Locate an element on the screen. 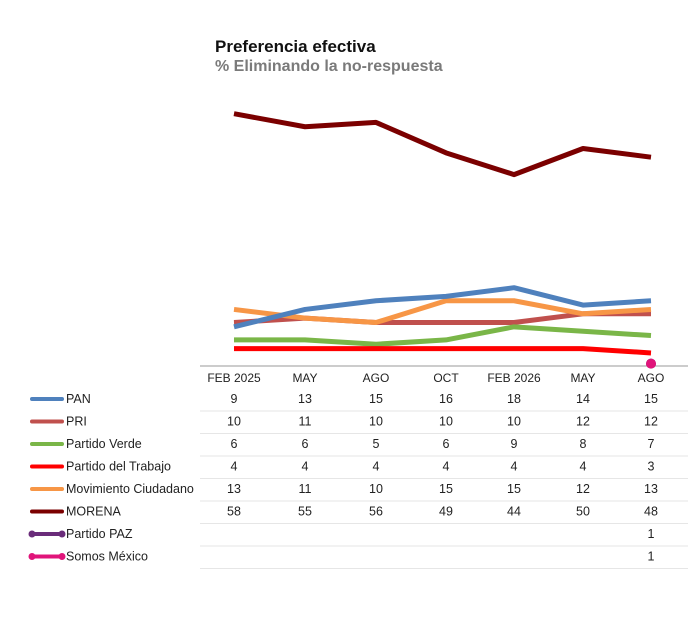 This screenshot has width=700, height=620. legend-label: Partido PAZ is located at coordinates (99, 534).